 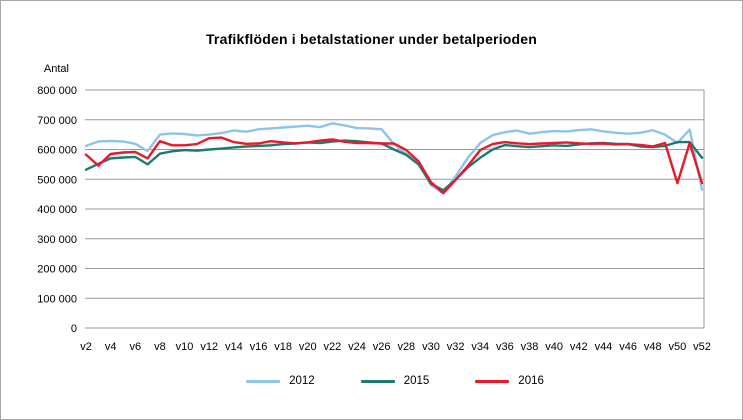 I want to click on y-axis-tick-label: 600 000, so click(x=57, y=151).